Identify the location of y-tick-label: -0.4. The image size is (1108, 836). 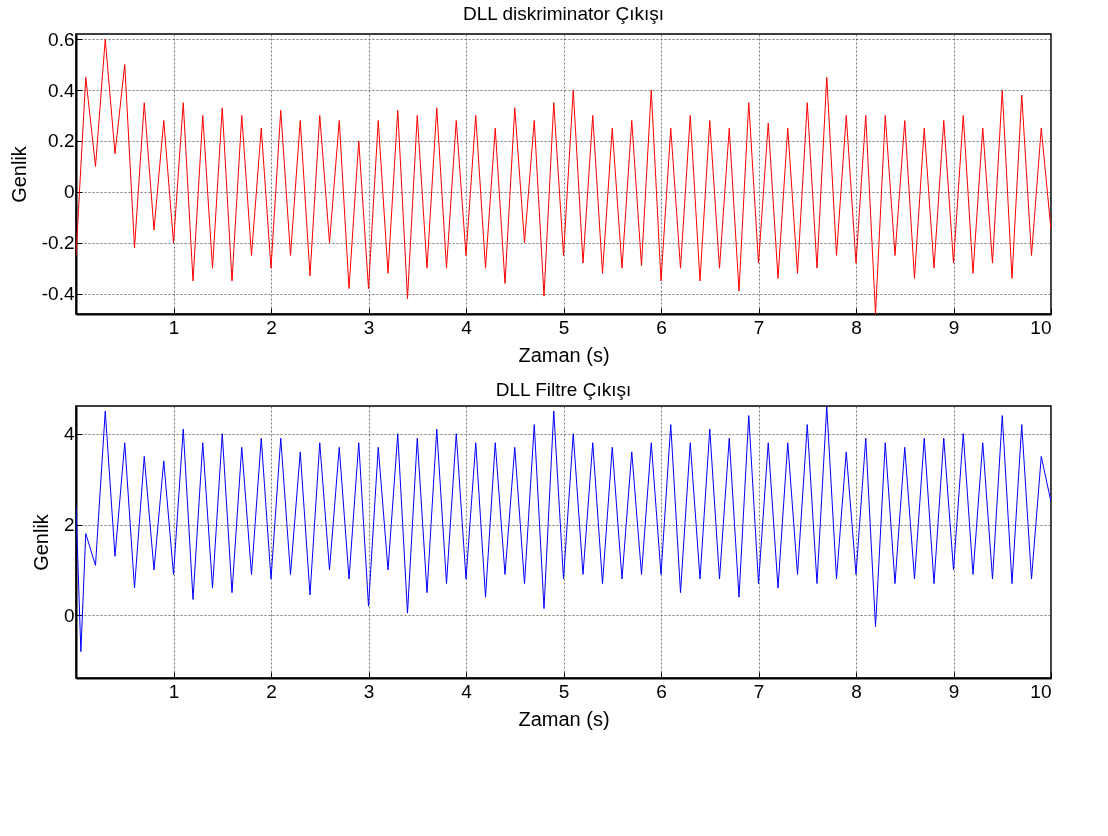
(58, 294).